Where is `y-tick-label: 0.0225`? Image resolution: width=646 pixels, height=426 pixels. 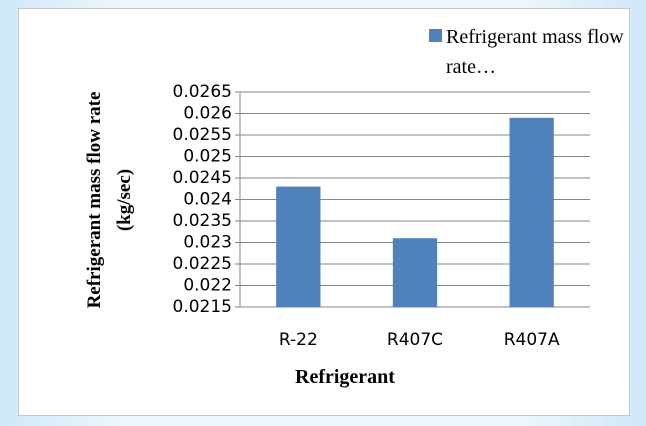
y-tick-label: 0.0225 is located at coordinates (202, 264).